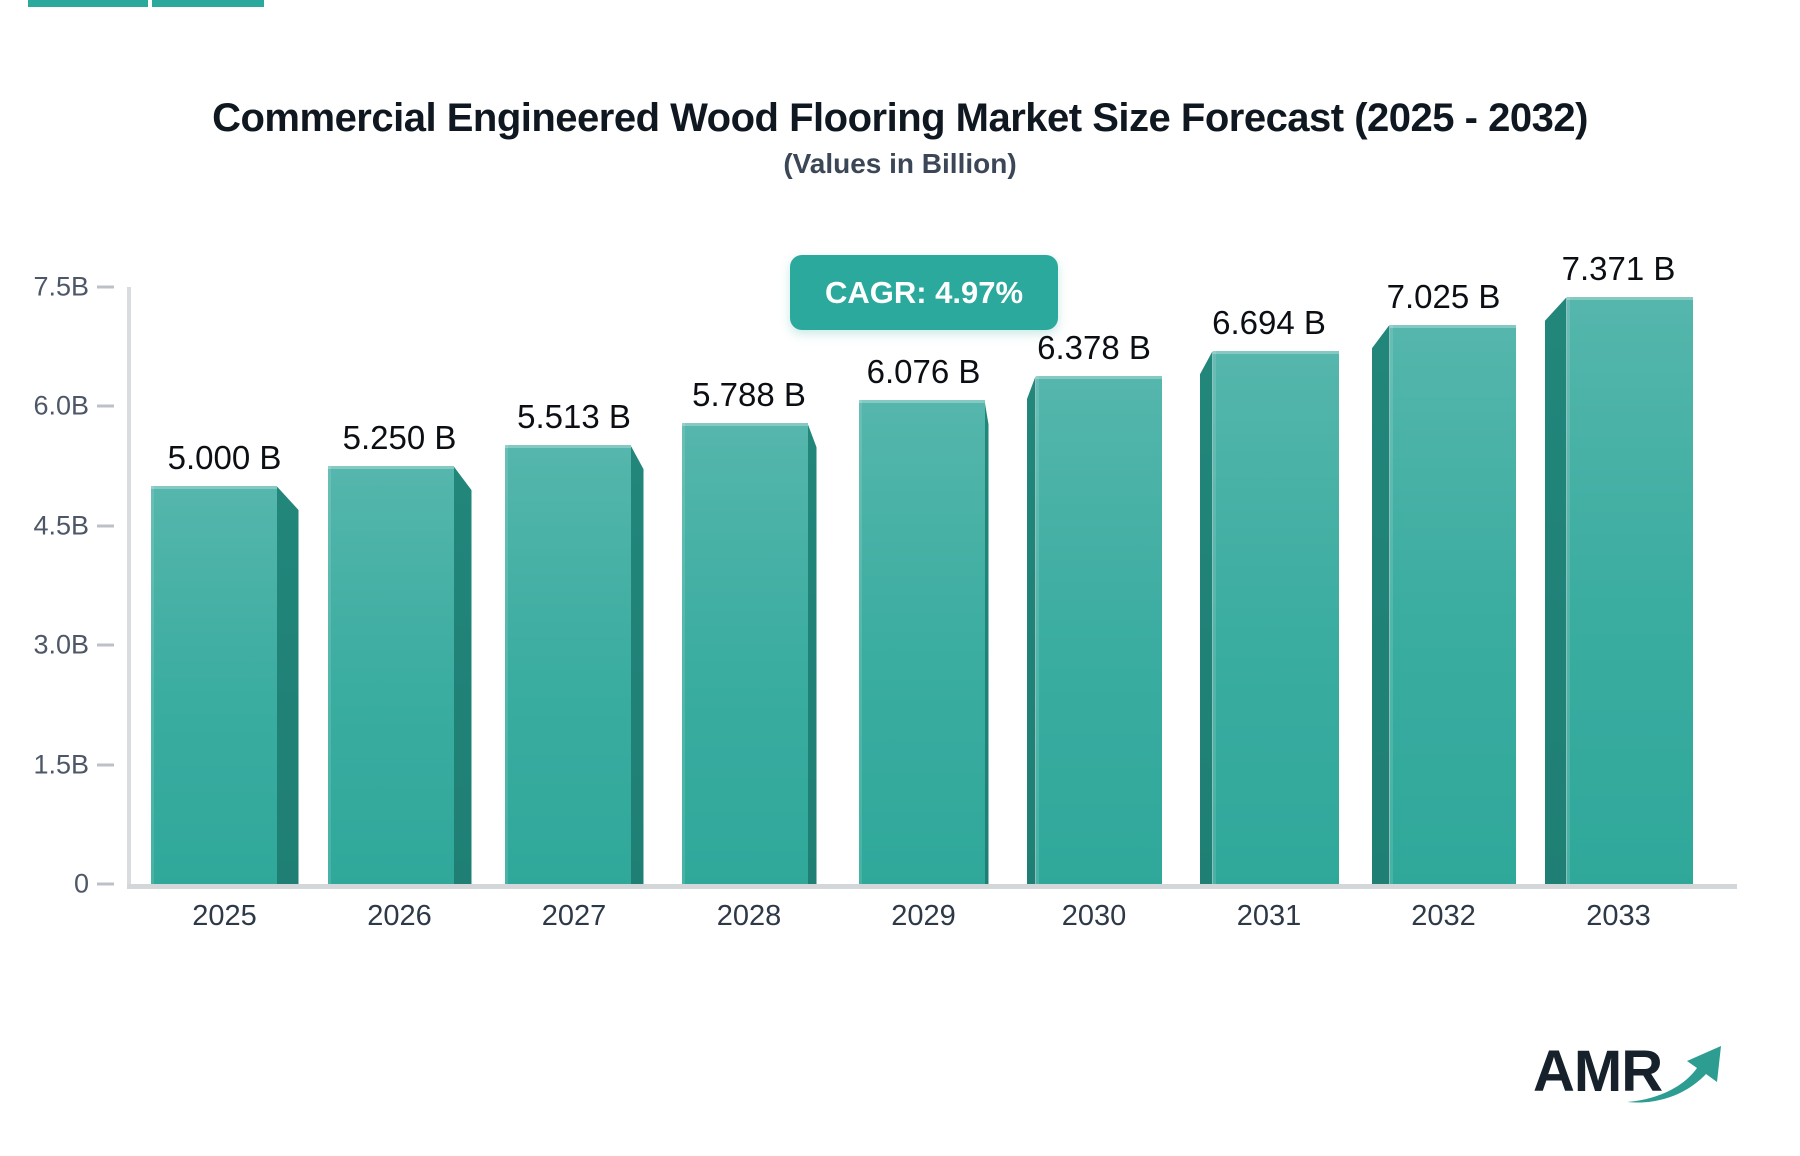 The height and width of the screenshot is (1156, 1800). What do you see at coordinates (1443, 296) in the screenshot?
I see `bar-value-label: 7.025 B` at bounding box center [1443, 296].